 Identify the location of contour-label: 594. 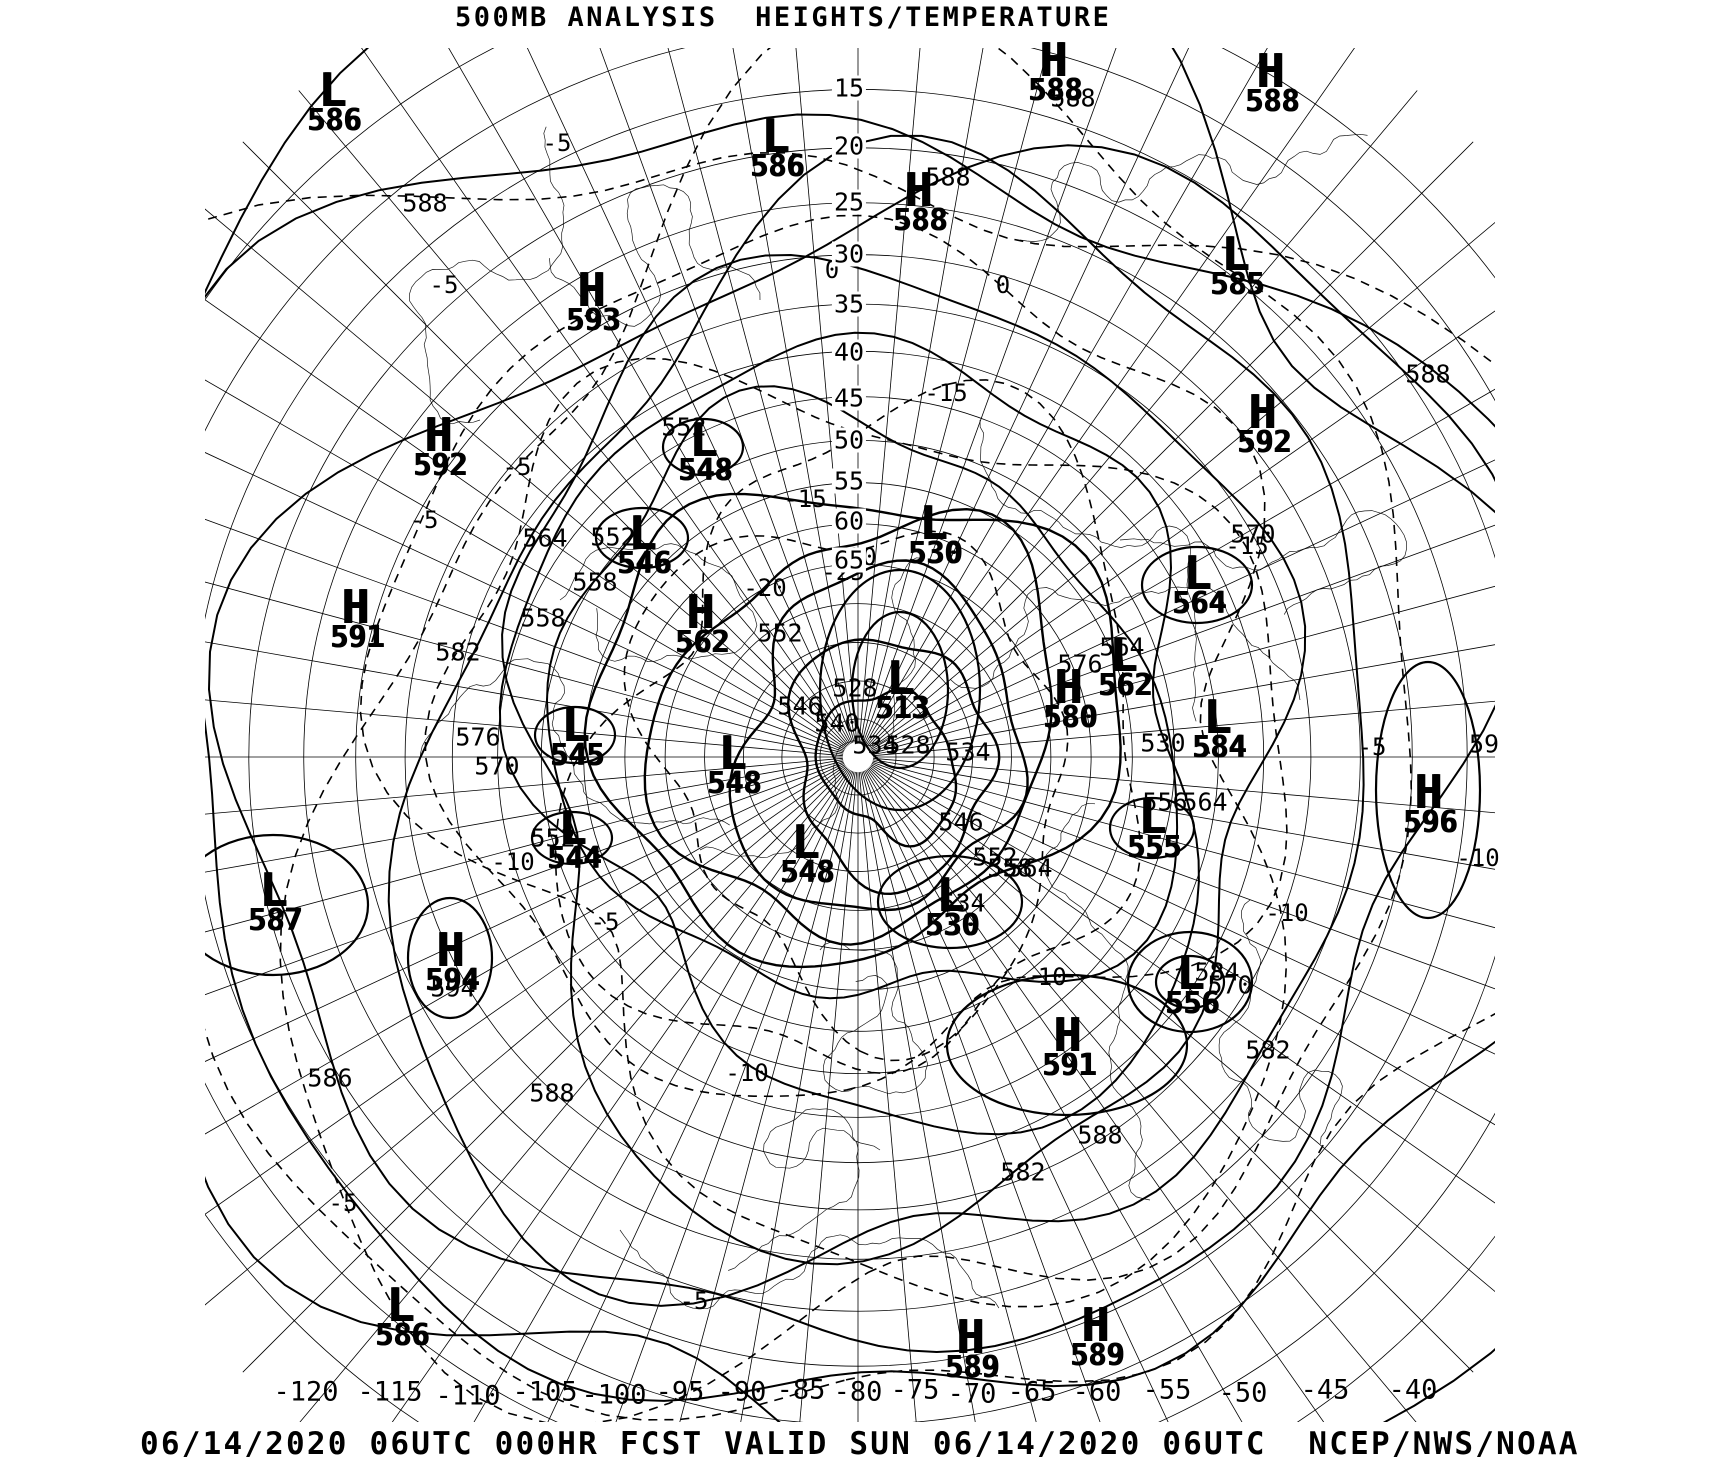
(453, 988).